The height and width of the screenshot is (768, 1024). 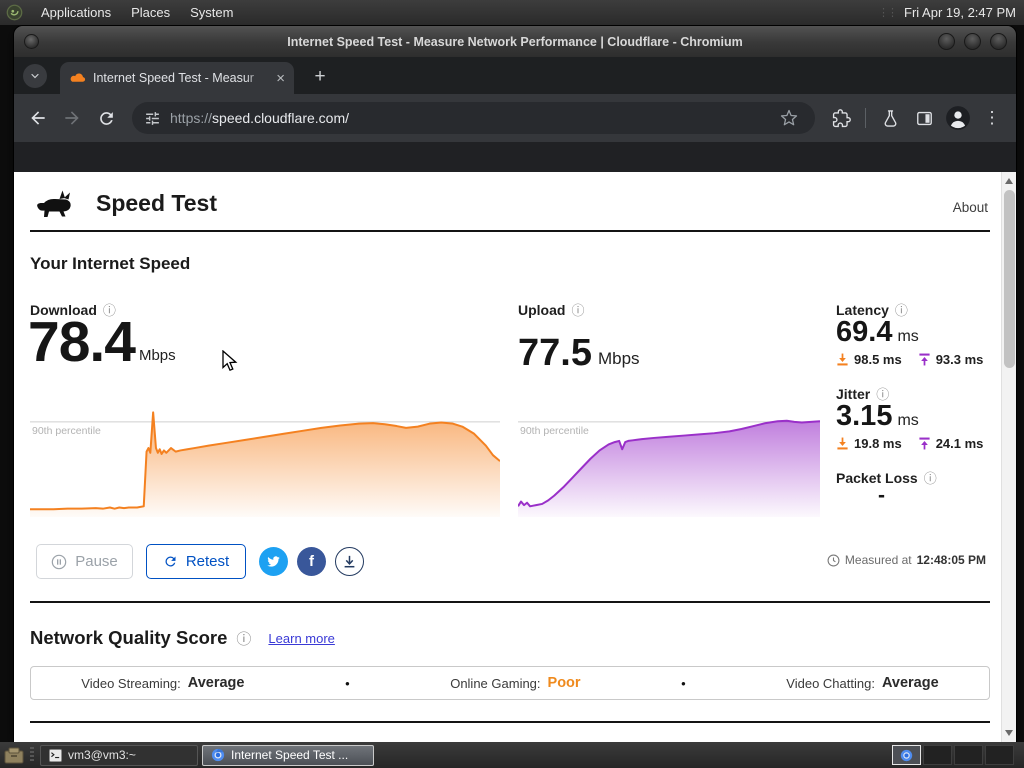 I want to click on extensions-button, so click(x=841, y=118).